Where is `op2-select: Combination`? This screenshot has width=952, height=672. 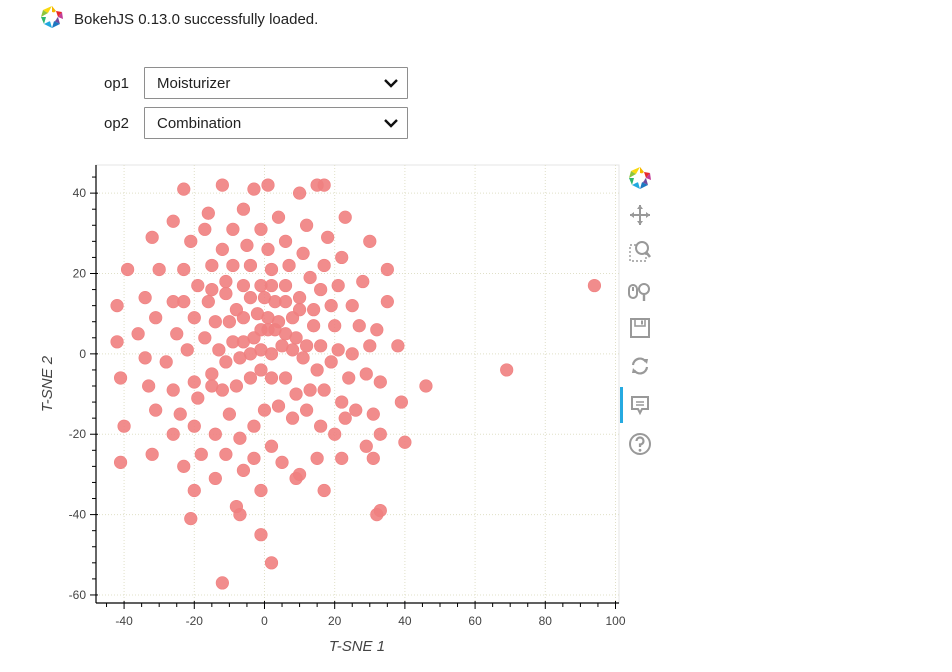
op2-select: Combination is located at coordinates (276, 123).